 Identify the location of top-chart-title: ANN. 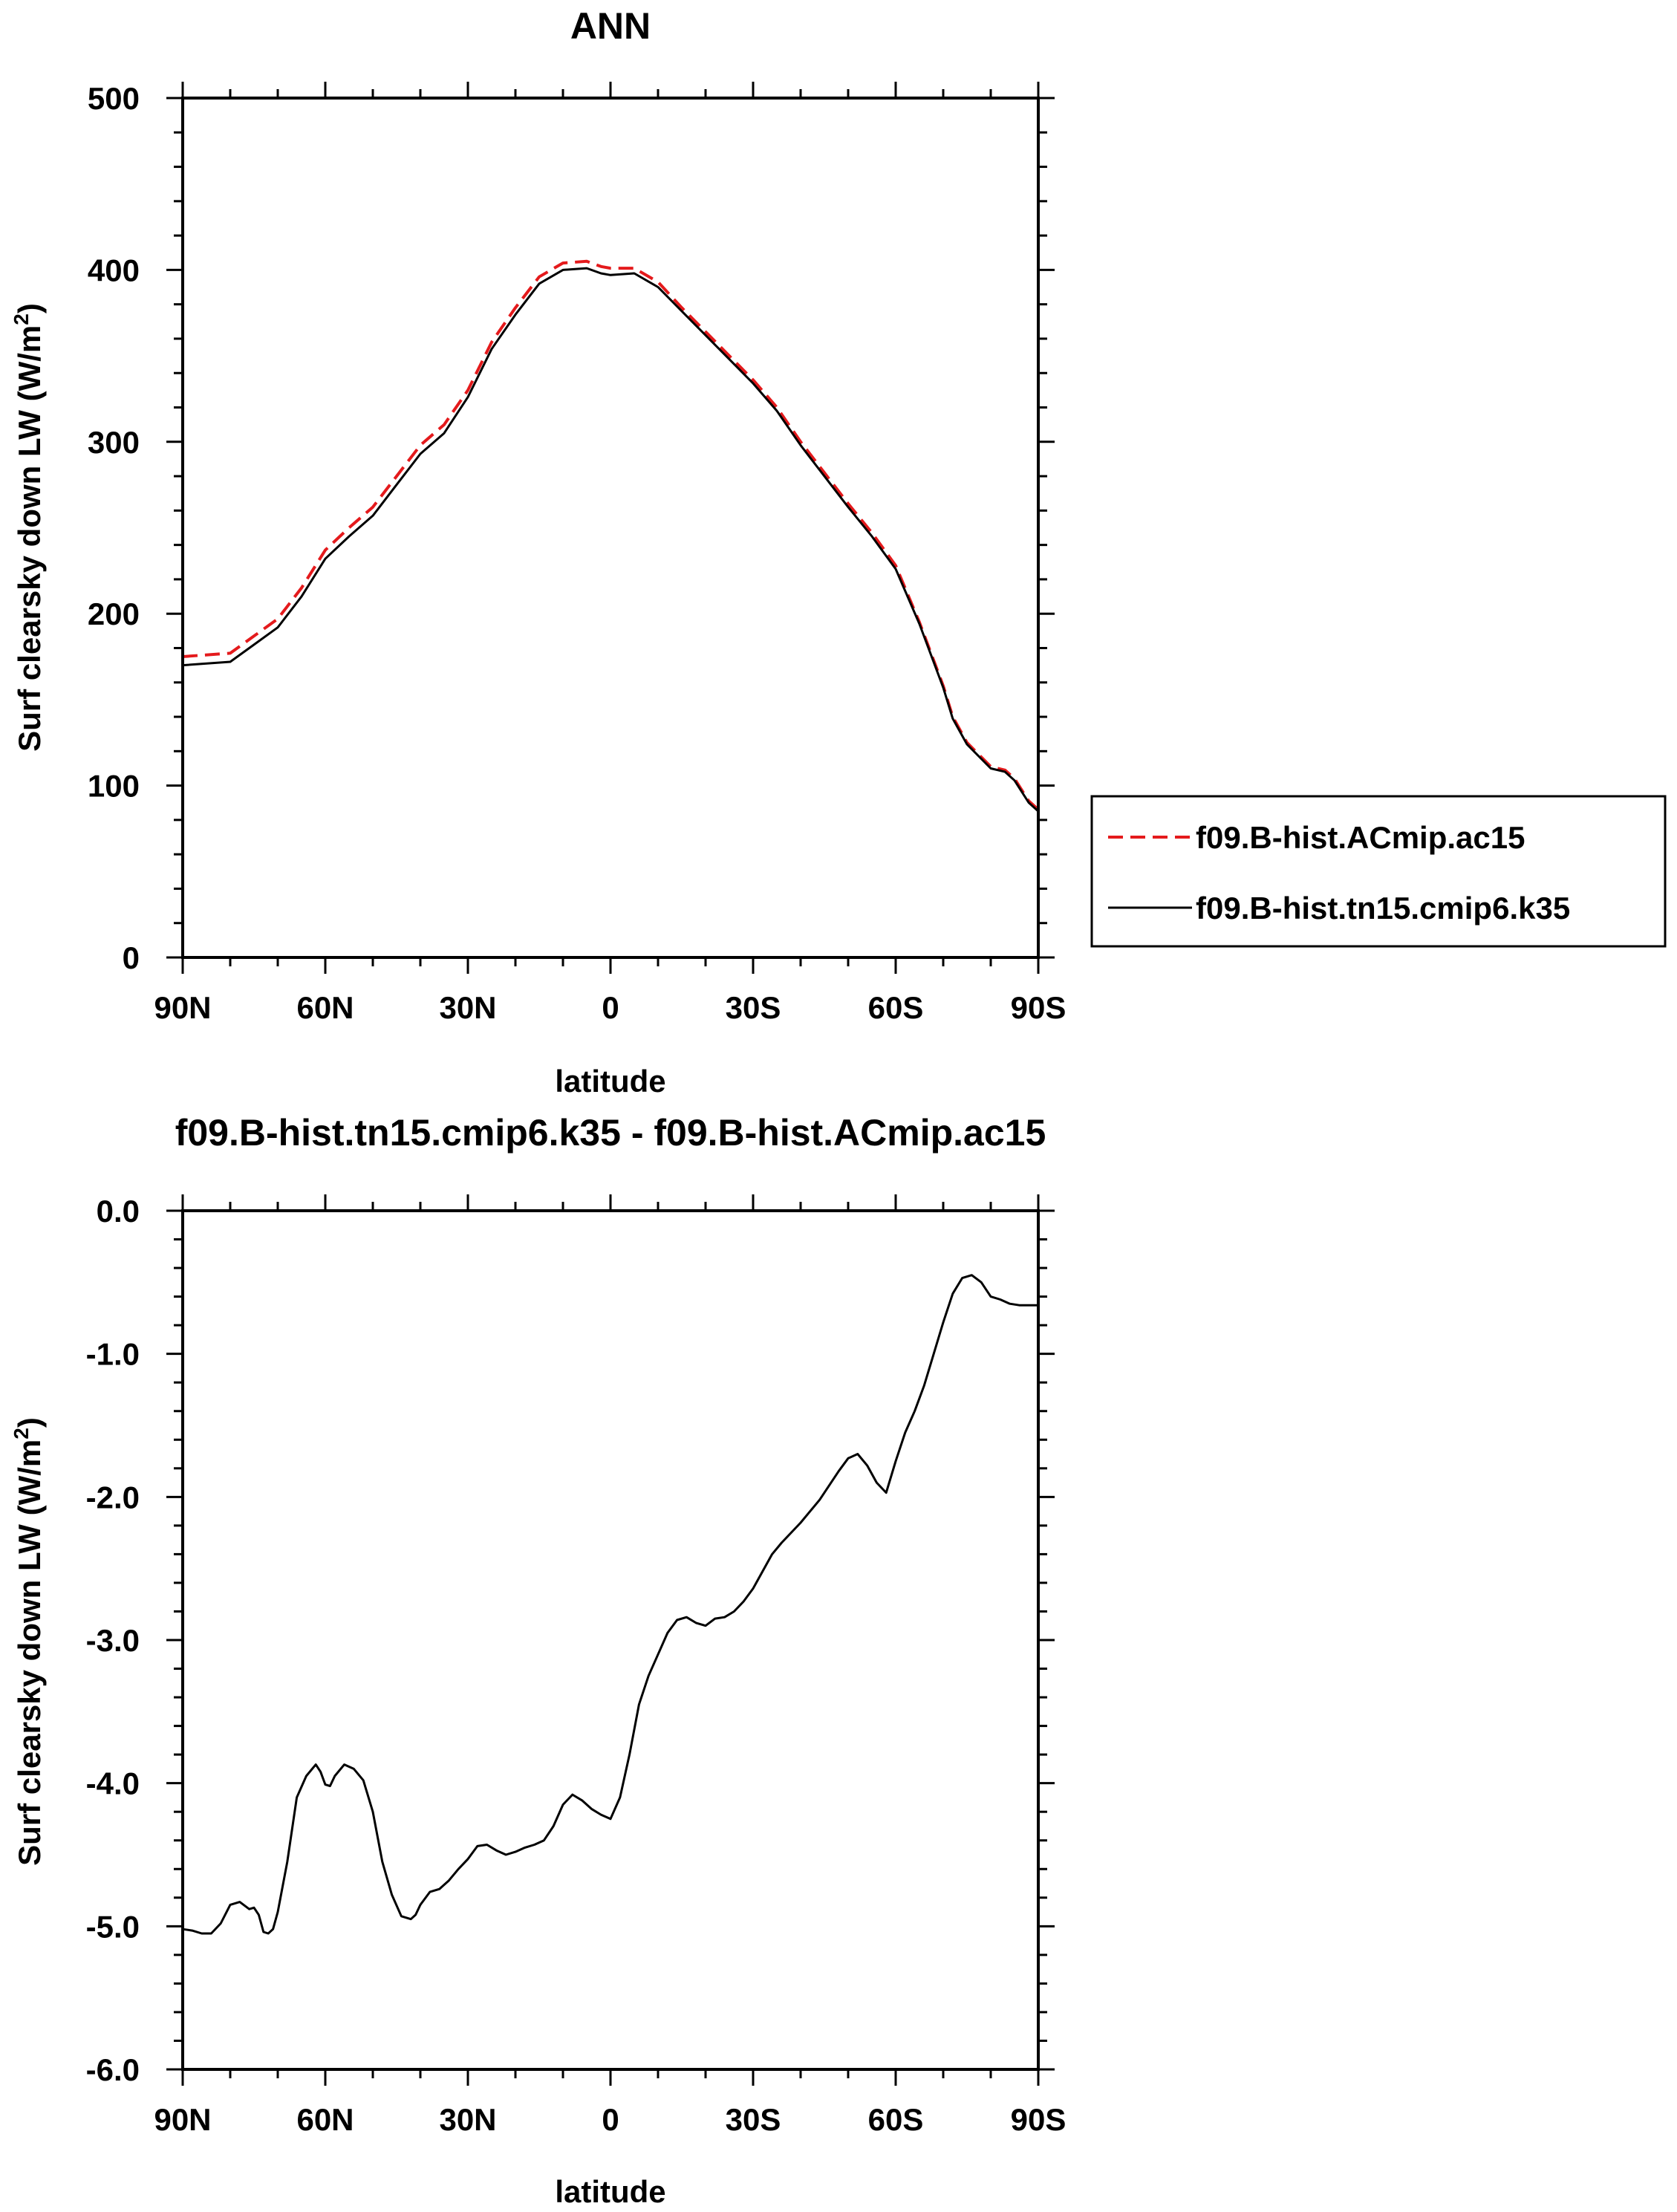
(610, 26).